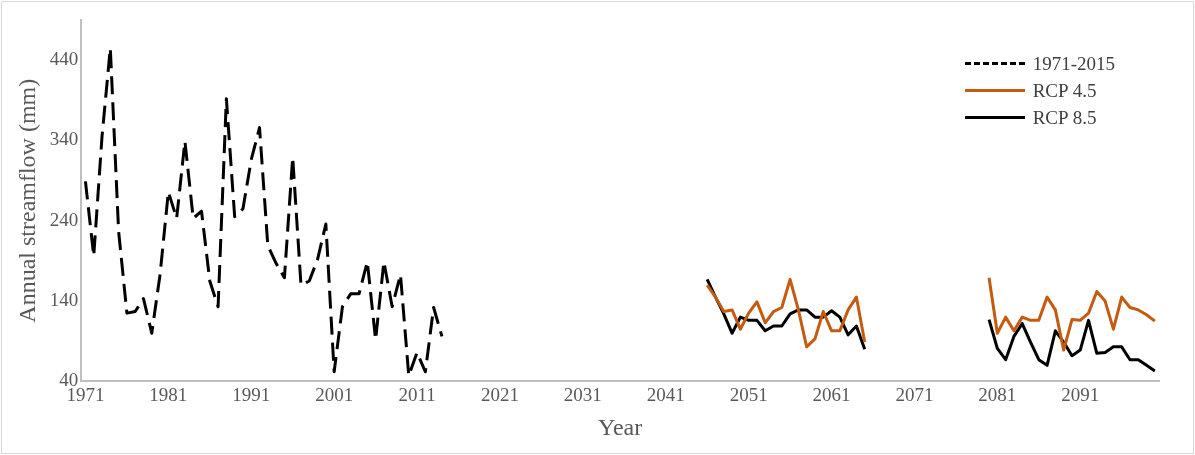 The height and width of the screenshot is (455, 1195). What do you see at coordinates (997, 394) in the screenshot?
I see `x-tick-label: 2081` at bounding box center [997, 394].